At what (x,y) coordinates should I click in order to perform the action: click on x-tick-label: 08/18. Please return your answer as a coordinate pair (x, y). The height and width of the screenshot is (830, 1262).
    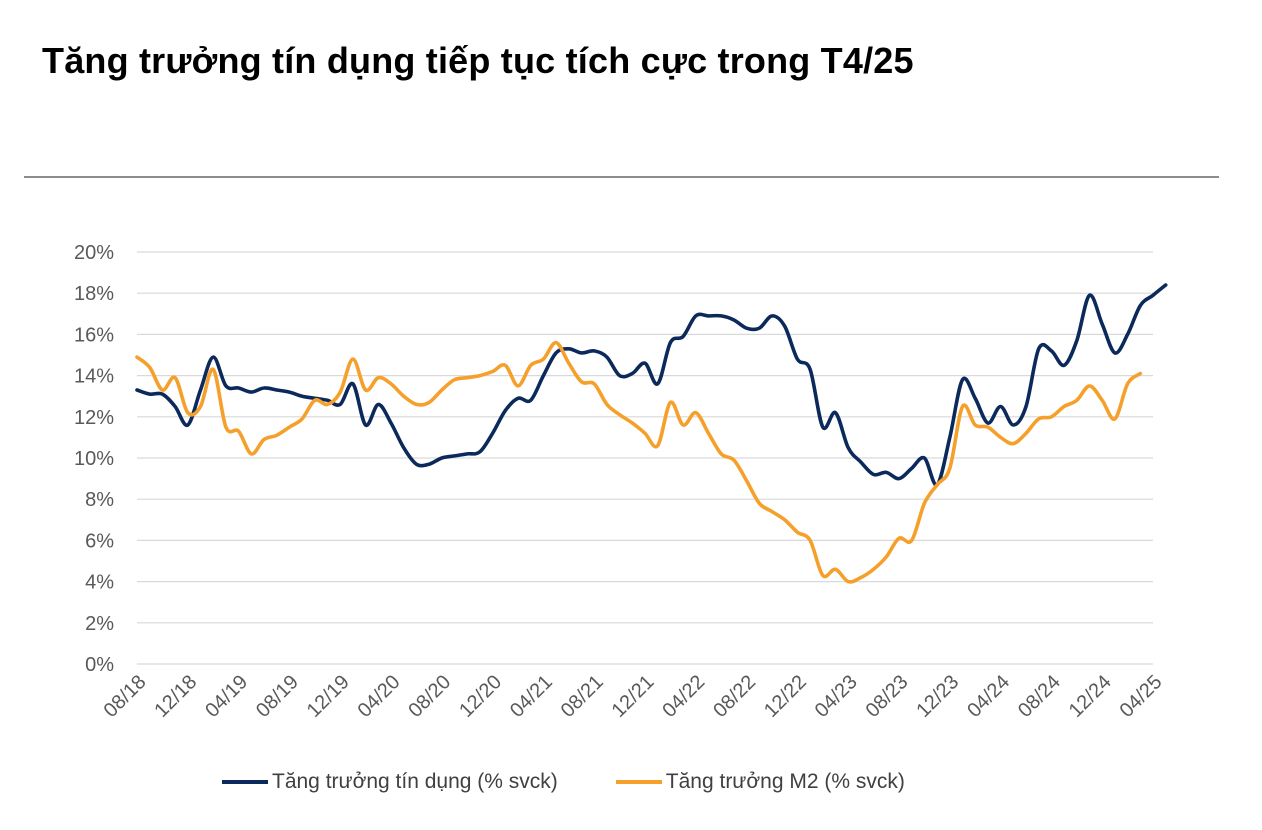
    Looking at the image, I should click on (125, 696).